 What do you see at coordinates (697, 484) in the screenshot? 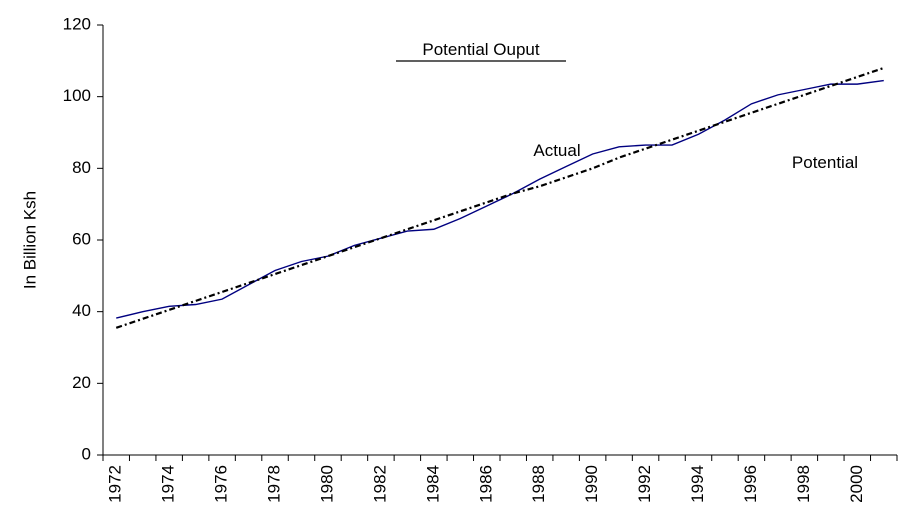
I see `x-tick-label: 1994` at bounding box center [697, 484].